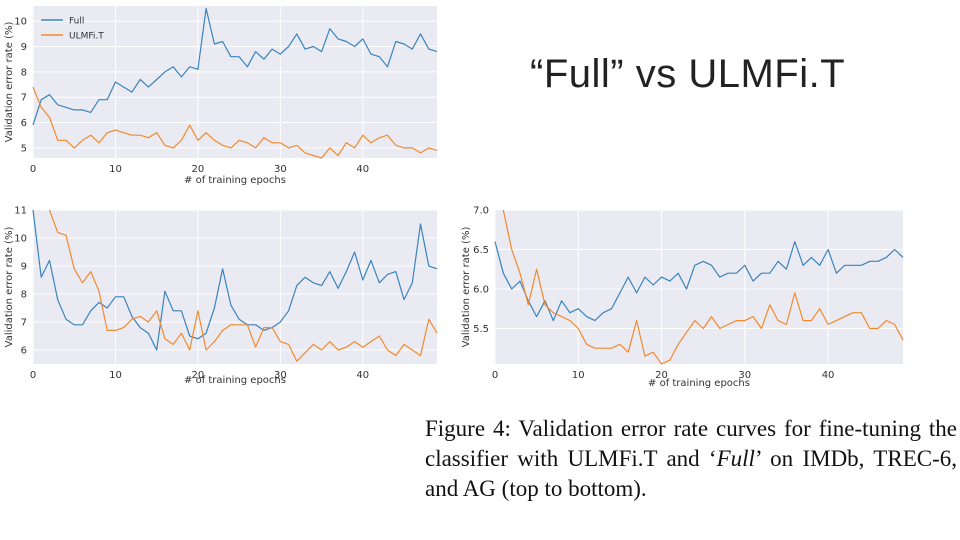  What do you see at coordinates (481, 250) in the screenshot?
I see `y-tick-label: 6.5` at bounding box center [481, 250].